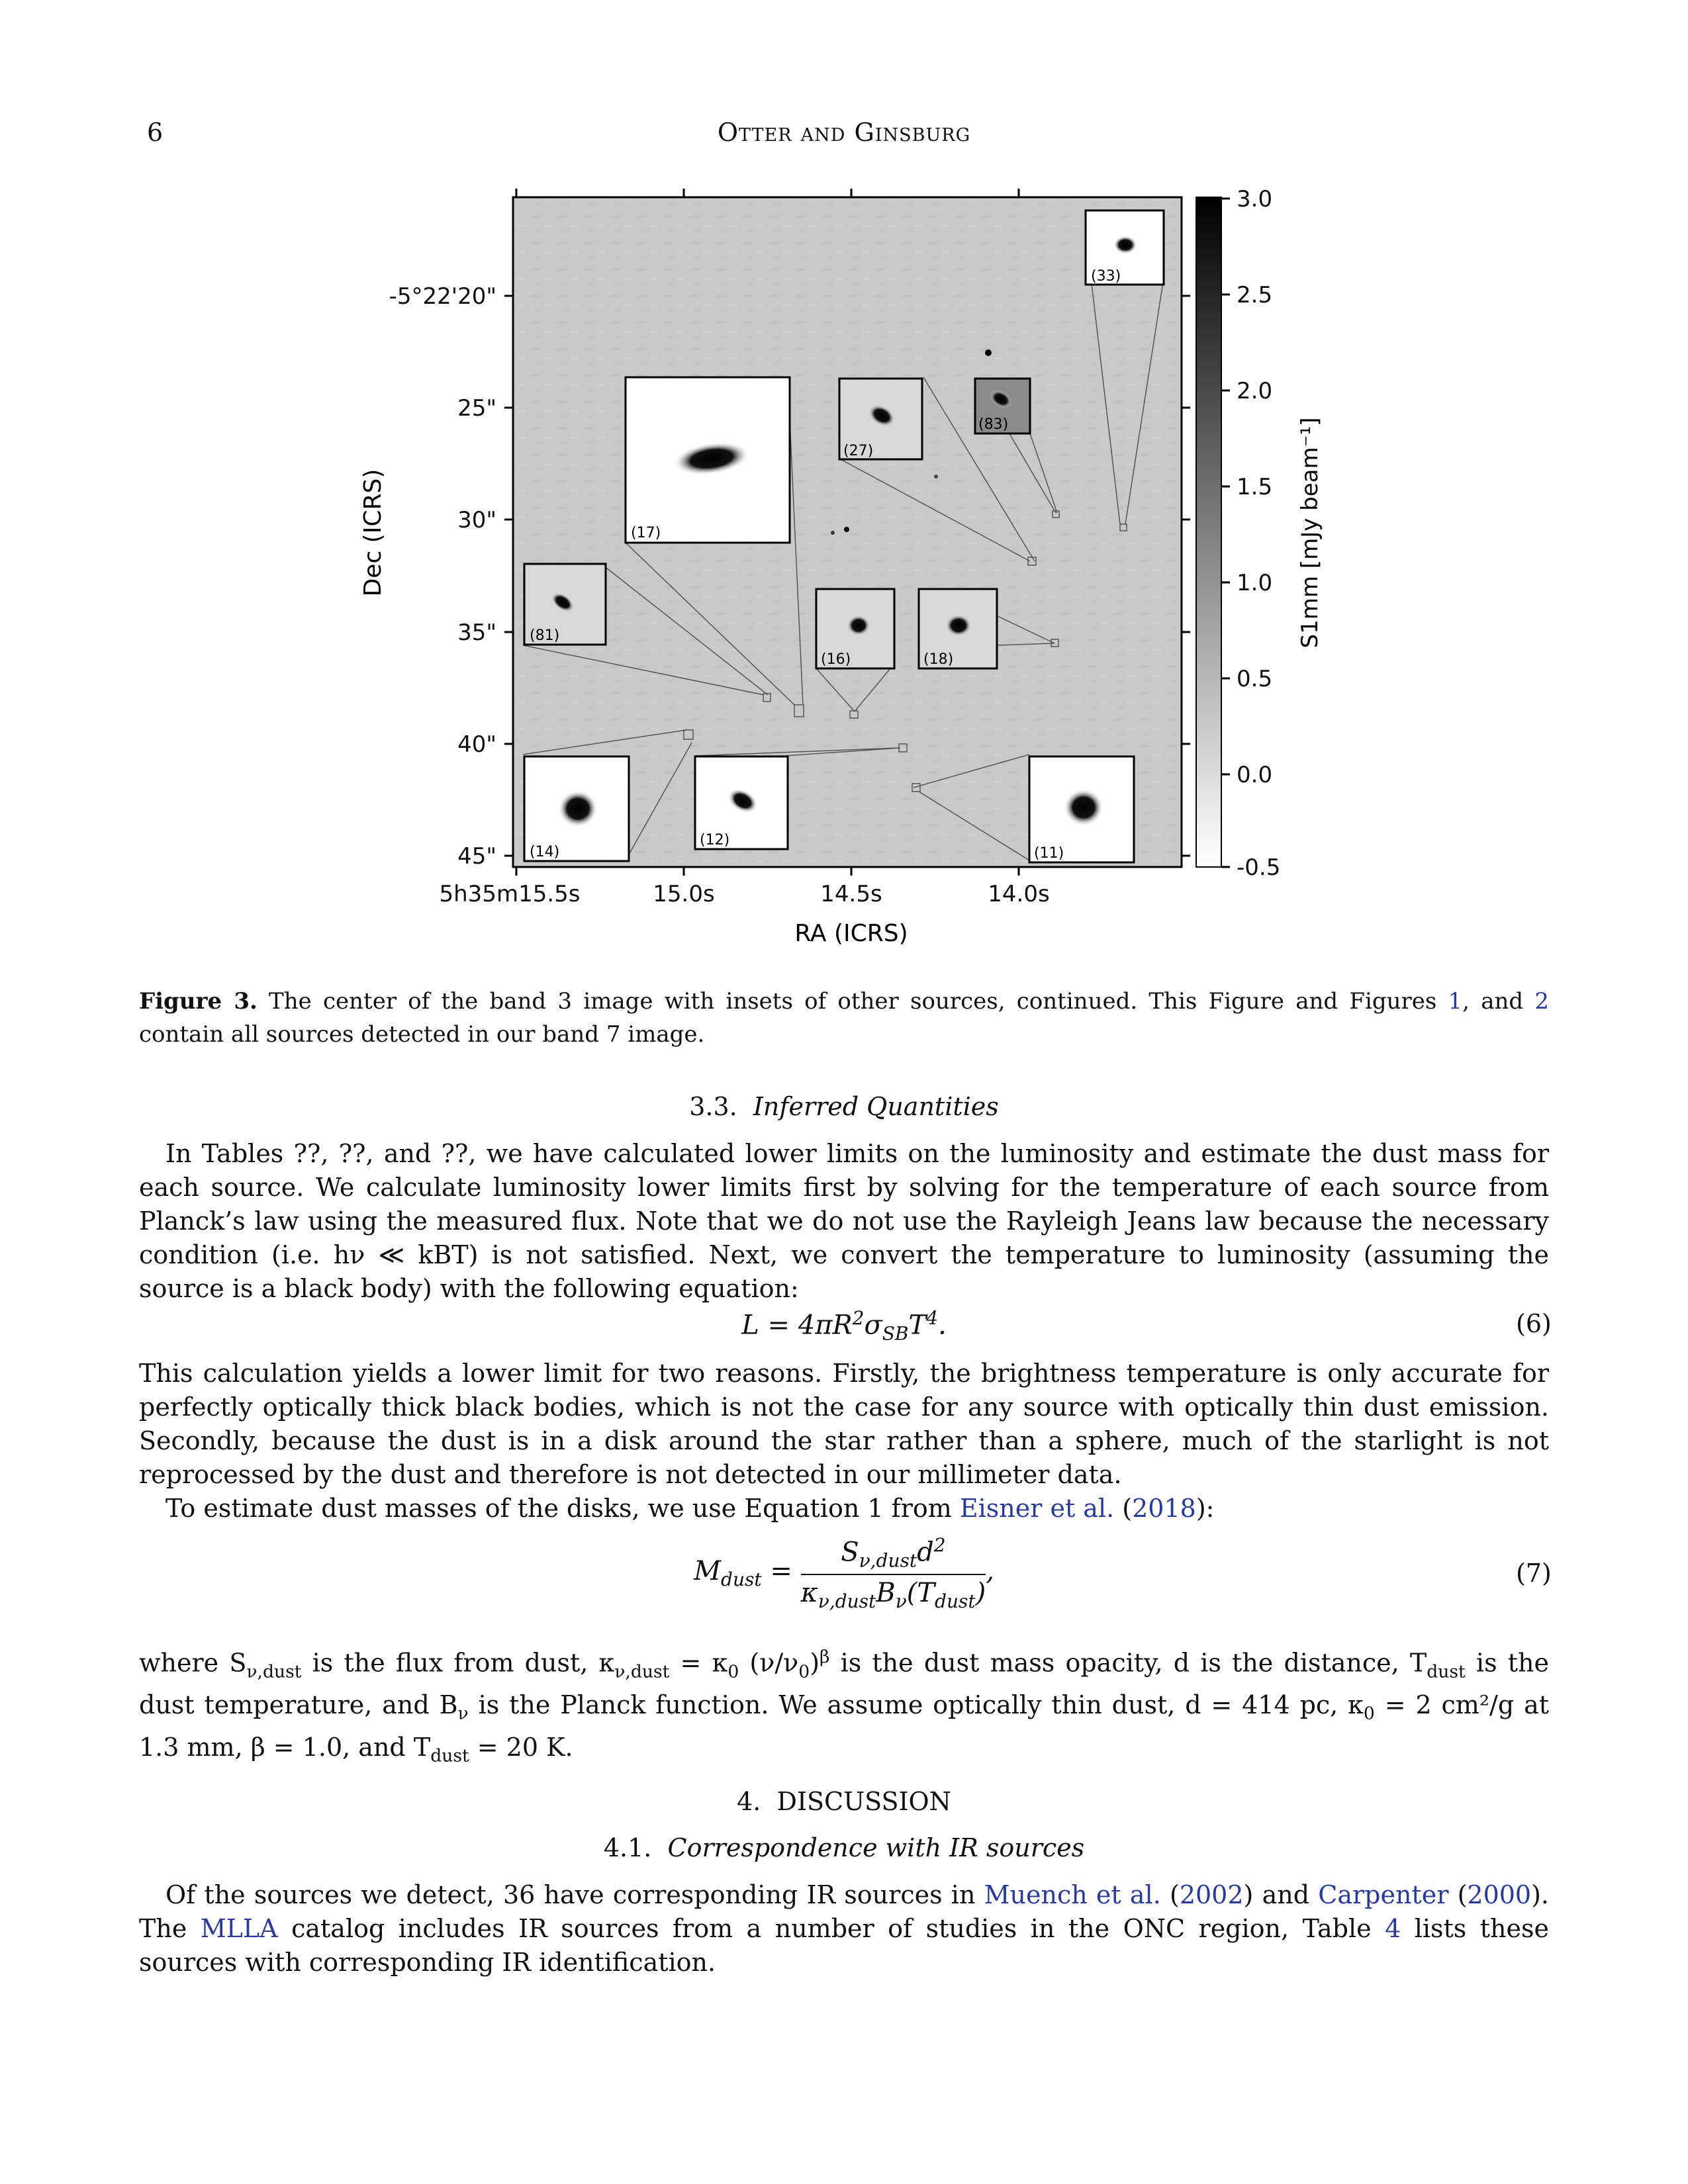 This screenshot has height=2184, width=1688. Describe the element at coordinates (1002, 406) in the screenshot. I see `inset-83: (83)` at that location.